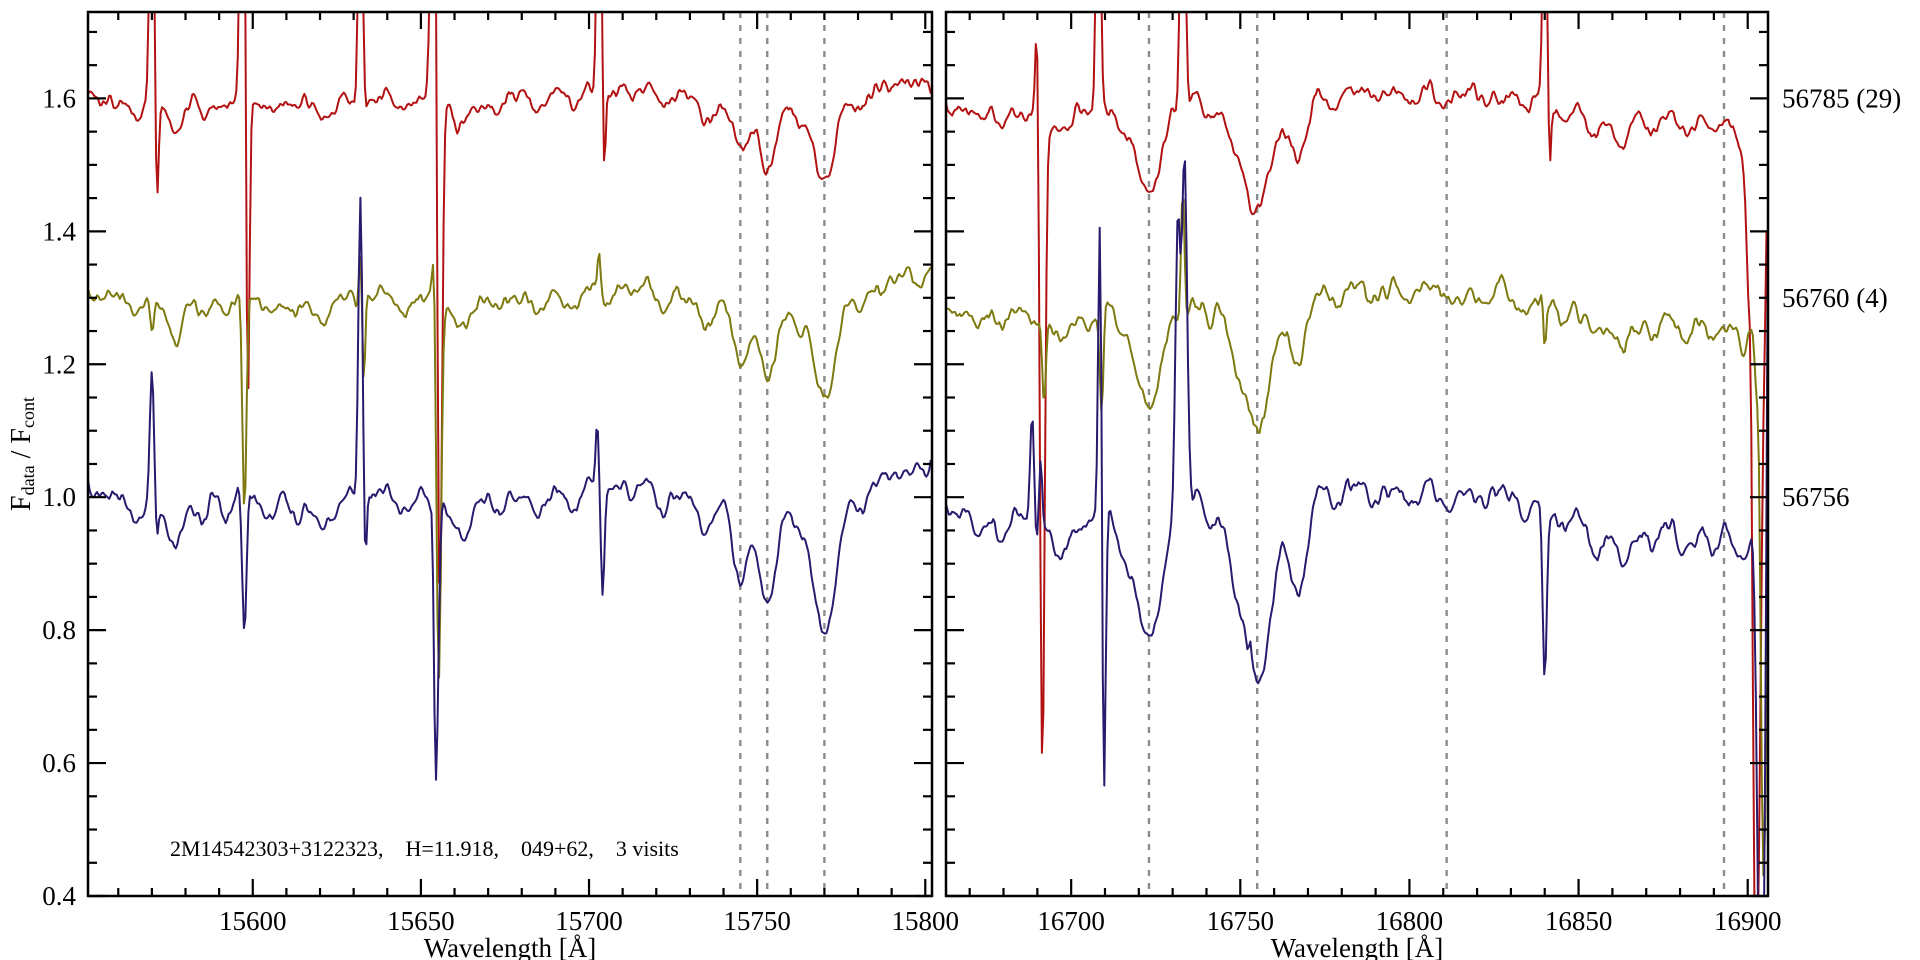  What do you see at coordinates (1816, 497) in the screenshot?
I see `legend-label: 56756` at bounding box center [1816, 497].